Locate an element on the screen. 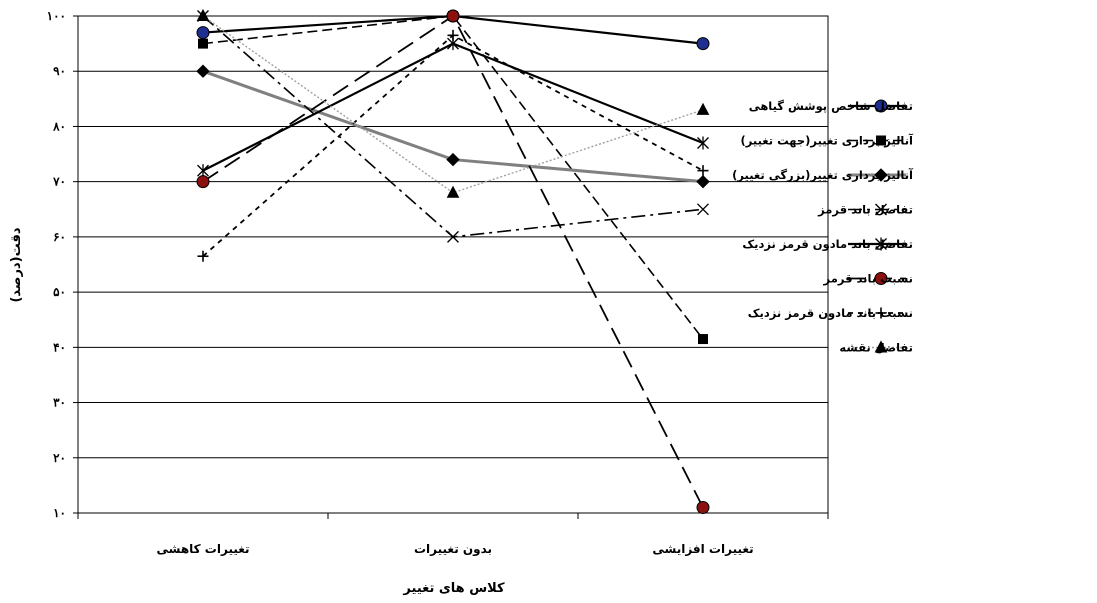 The width and height of the screenshot is (1097, 603). legend-label: تفاضل باند مادون قرمز نزدیک is located at coordinates (827, 244).